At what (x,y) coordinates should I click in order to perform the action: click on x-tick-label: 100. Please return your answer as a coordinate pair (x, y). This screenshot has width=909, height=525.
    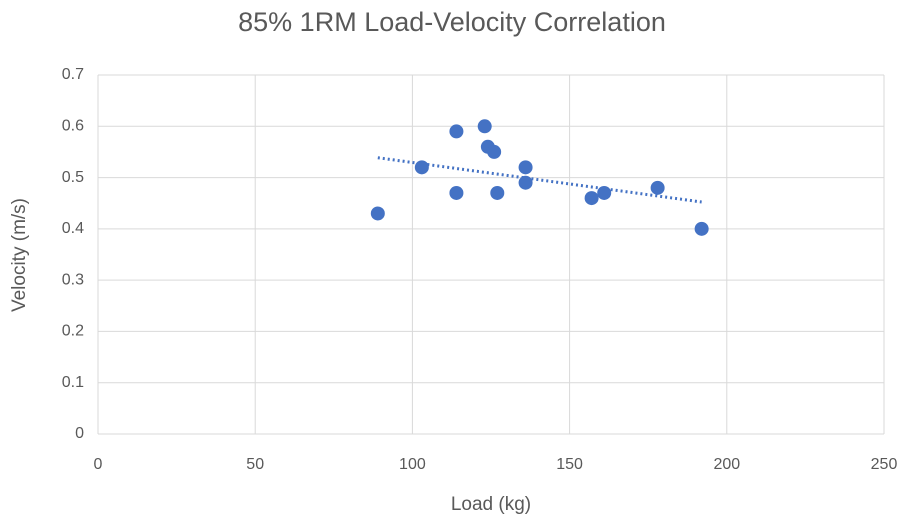
    Looking at the image, I should click on (412, 464).